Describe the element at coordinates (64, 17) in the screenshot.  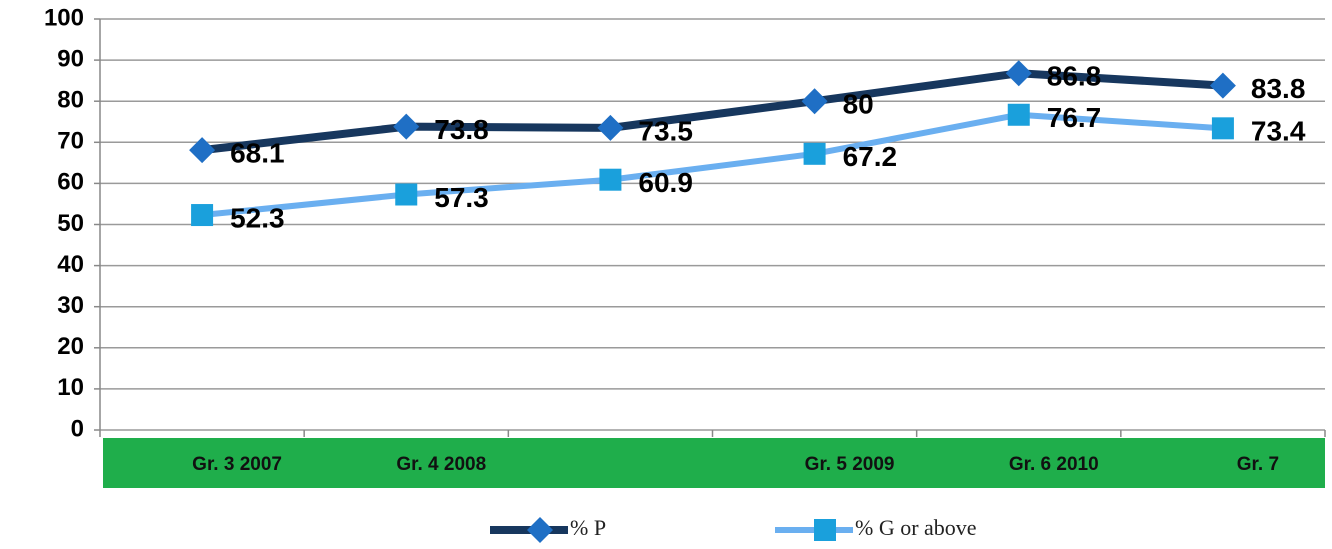
I see `y-tick-label: 100` at that location.